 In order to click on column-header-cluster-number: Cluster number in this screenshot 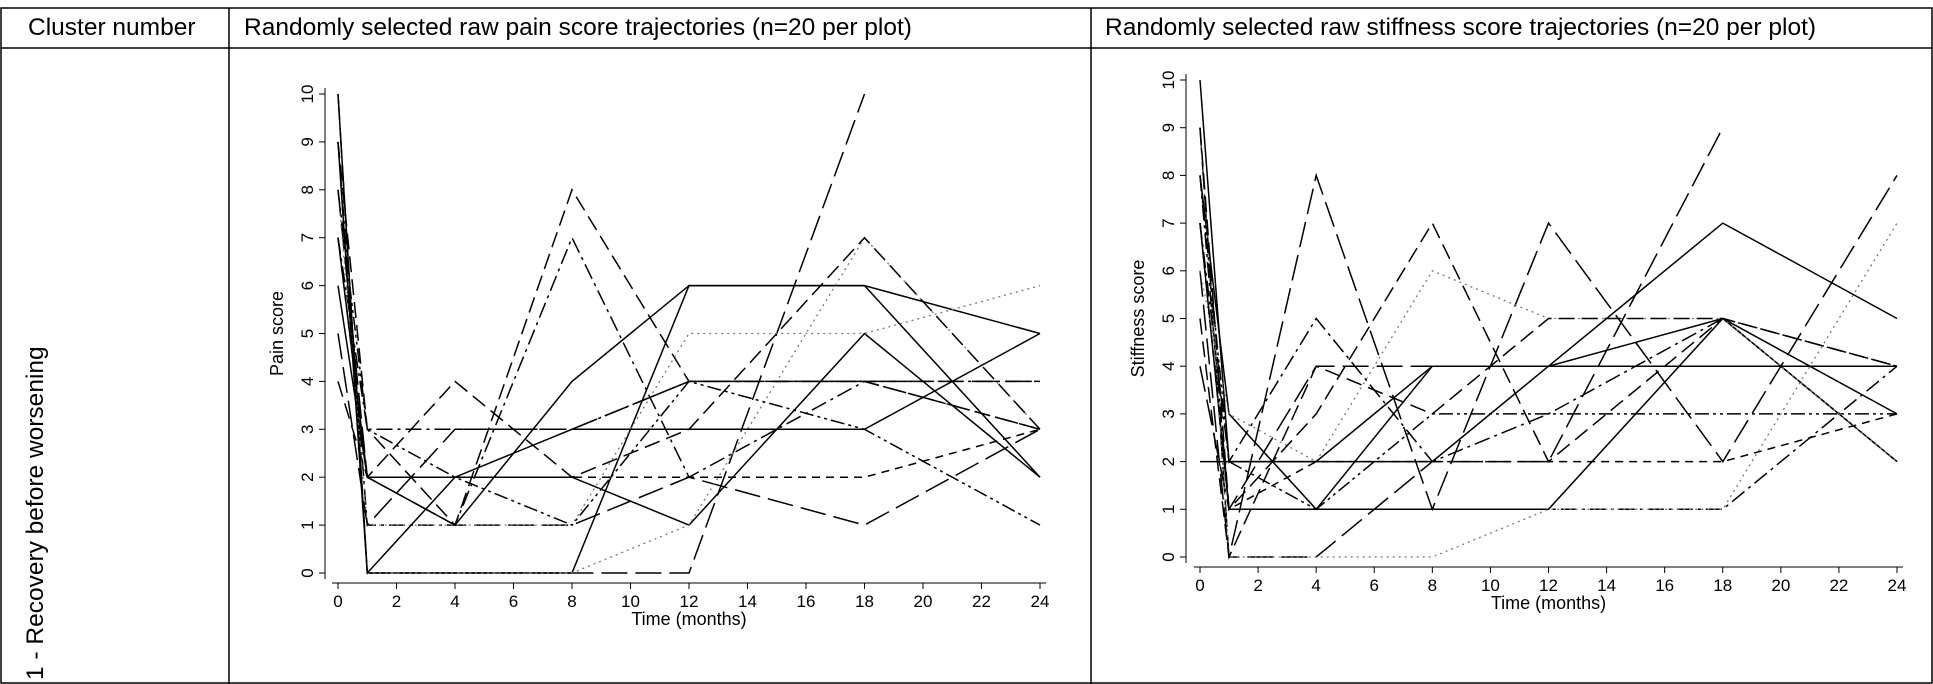, I will do `click(112, 27)`.